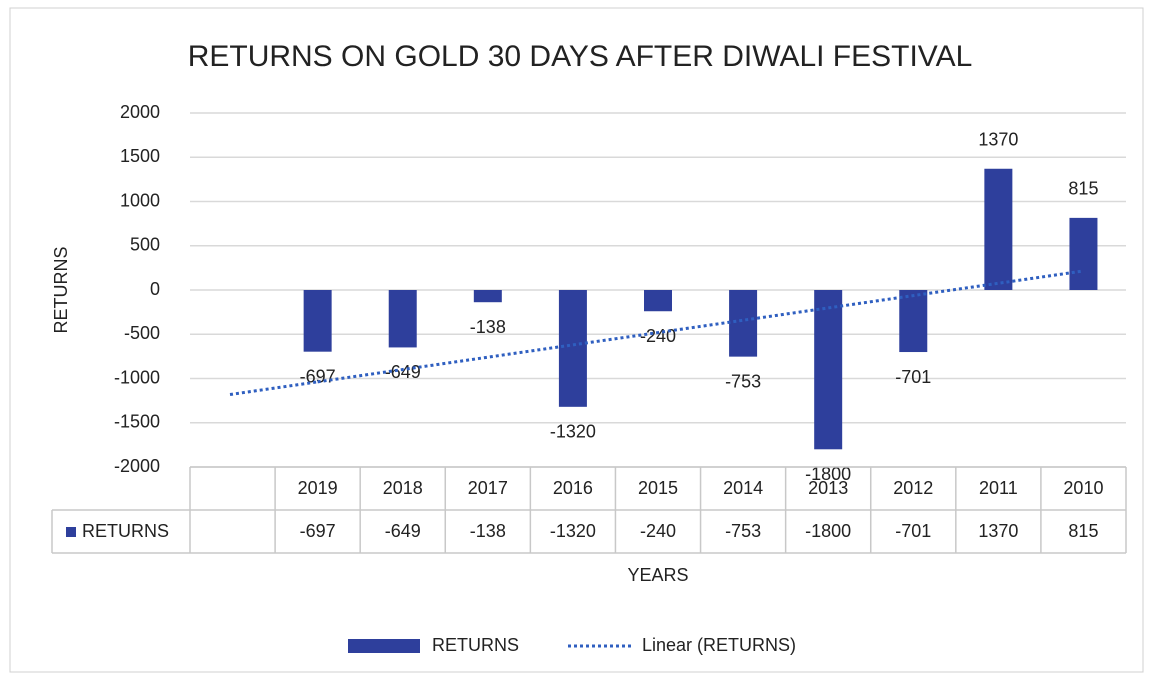  Describe the element at coordinates (403, 531) in the screenshot. I see `table-value: -649` at that location.